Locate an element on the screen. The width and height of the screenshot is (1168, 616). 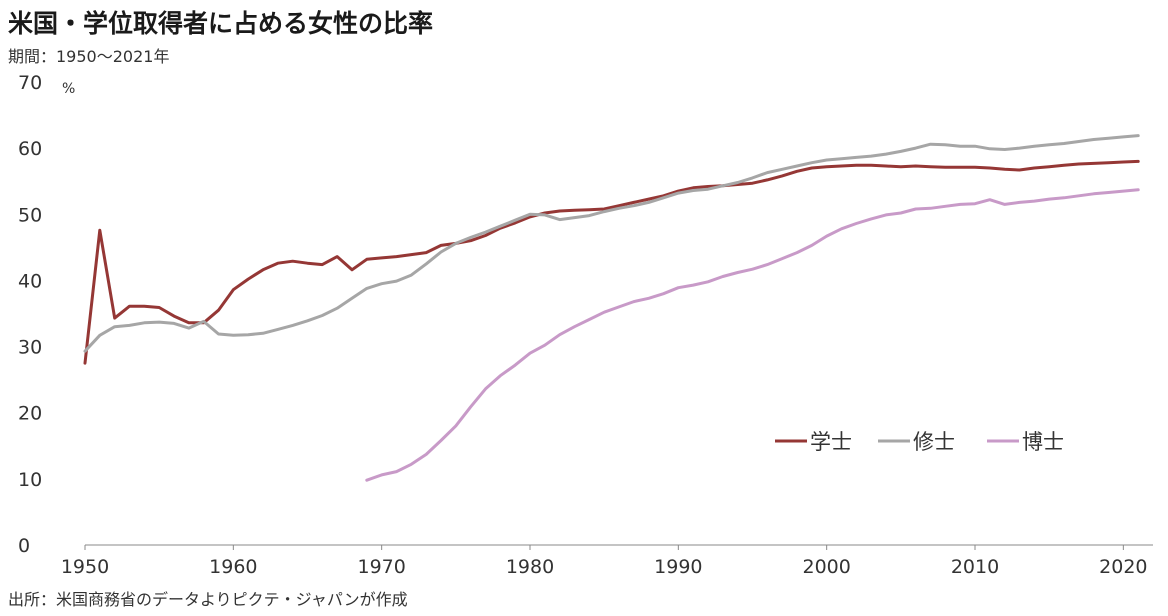
x-tick-label: 2020 is located at coordinates (1123, 567).